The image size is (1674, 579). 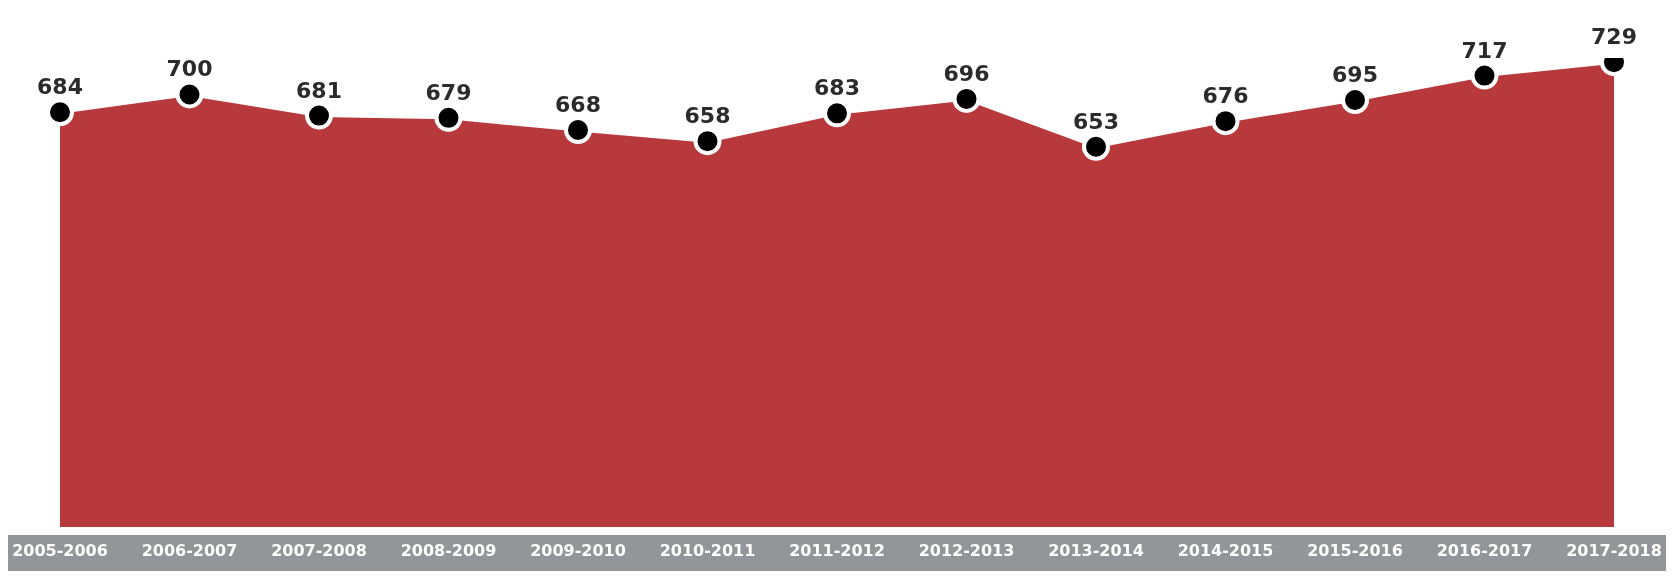 I want to click on data-label: 668, so click(x=578, y=105).